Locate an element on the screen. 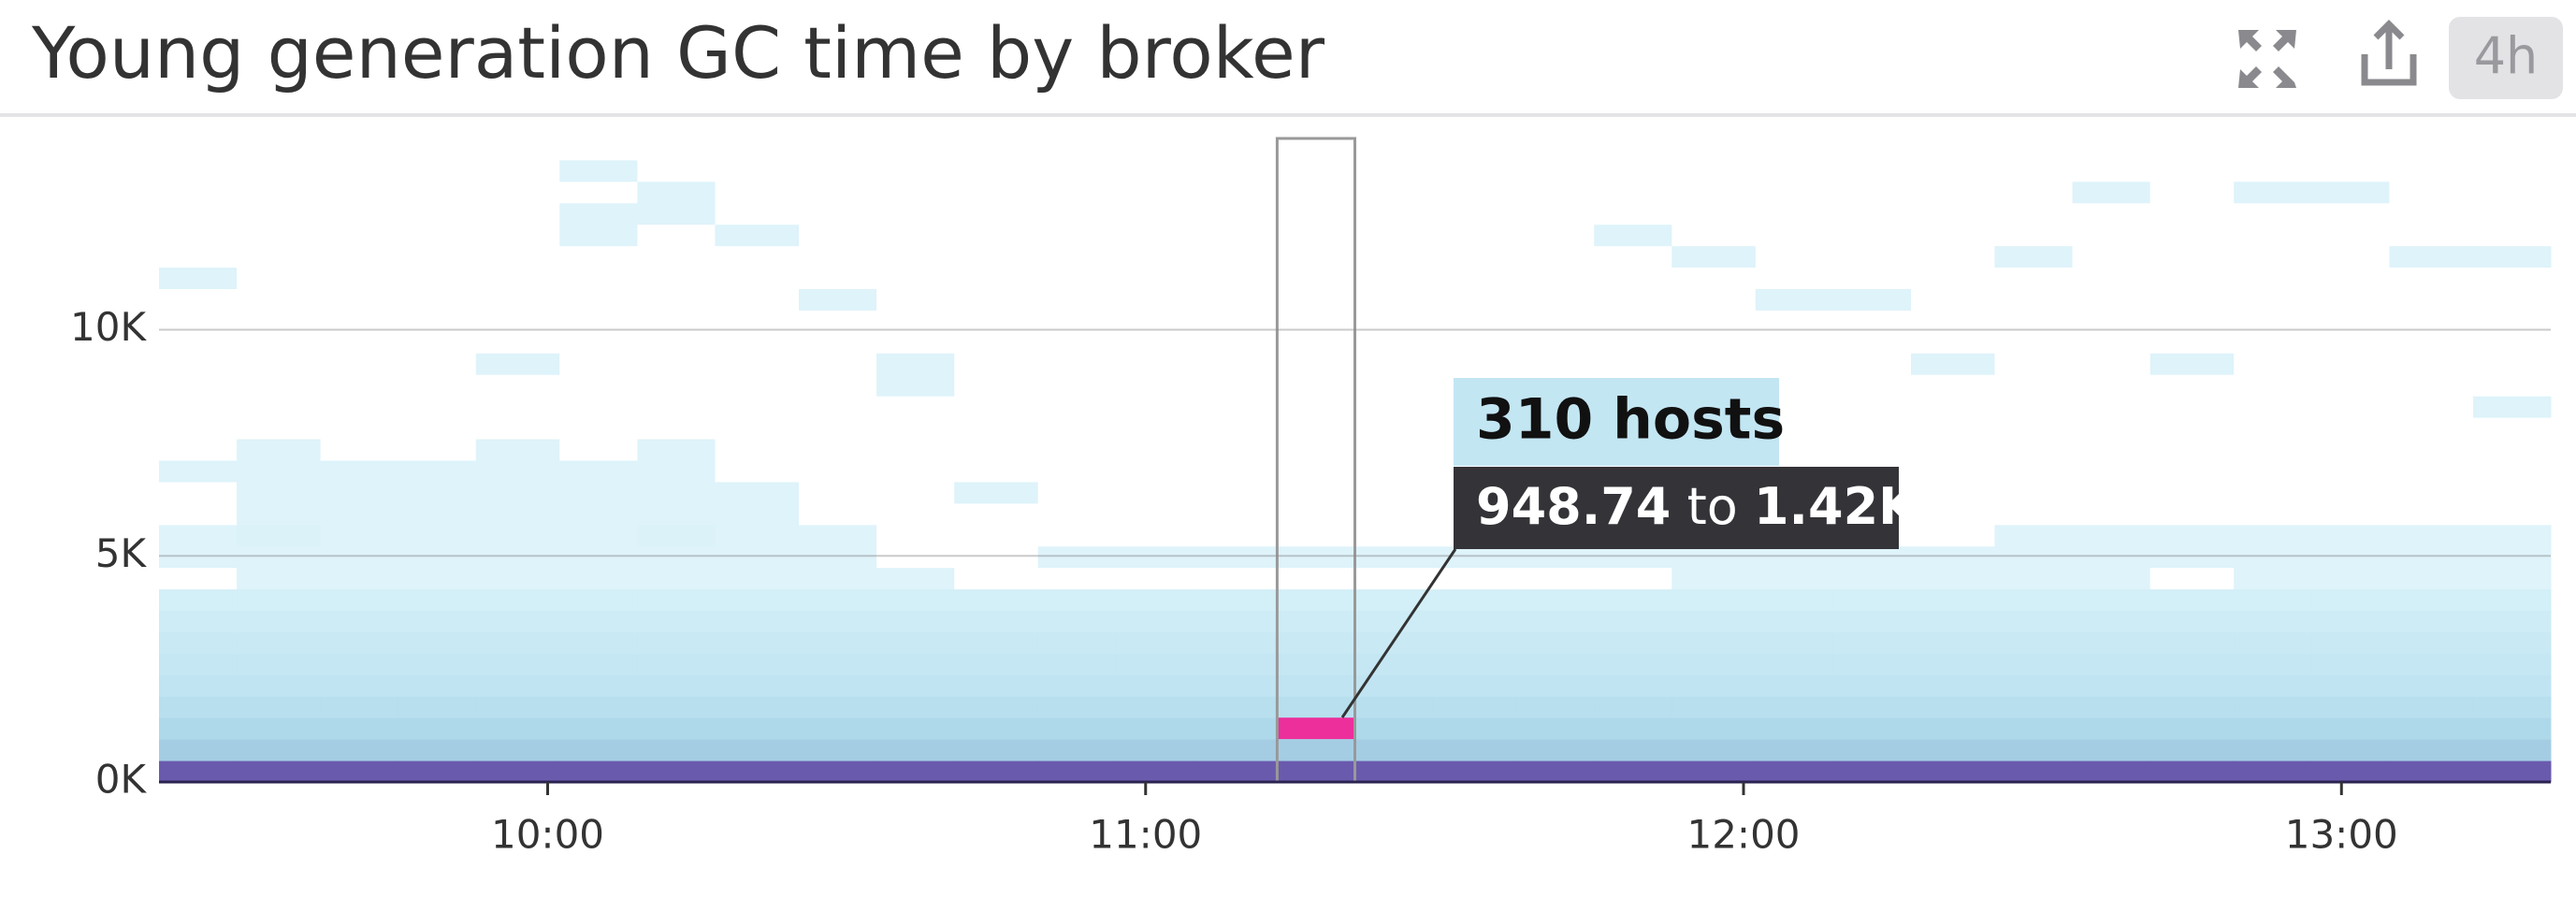 The image size is (2576, 898). timeframe-button is located at coordinates (2506, 58).